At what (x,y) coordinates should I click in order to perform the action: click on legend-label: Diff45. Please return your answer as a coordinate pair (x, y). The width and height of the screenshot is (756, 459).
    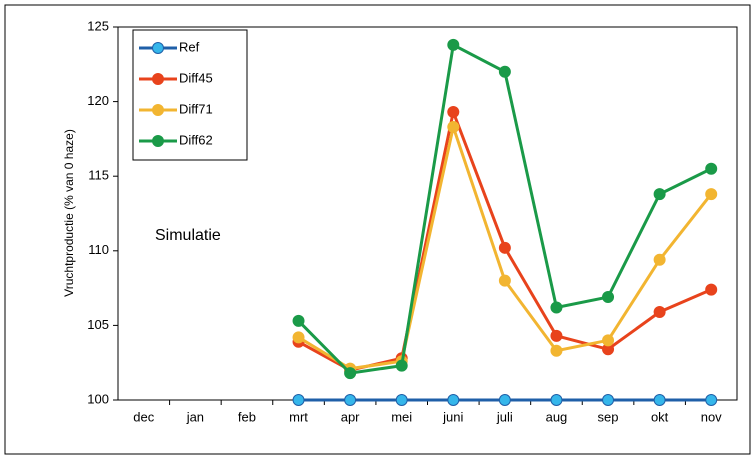
    Looking at the image, I should click on (196, 77).